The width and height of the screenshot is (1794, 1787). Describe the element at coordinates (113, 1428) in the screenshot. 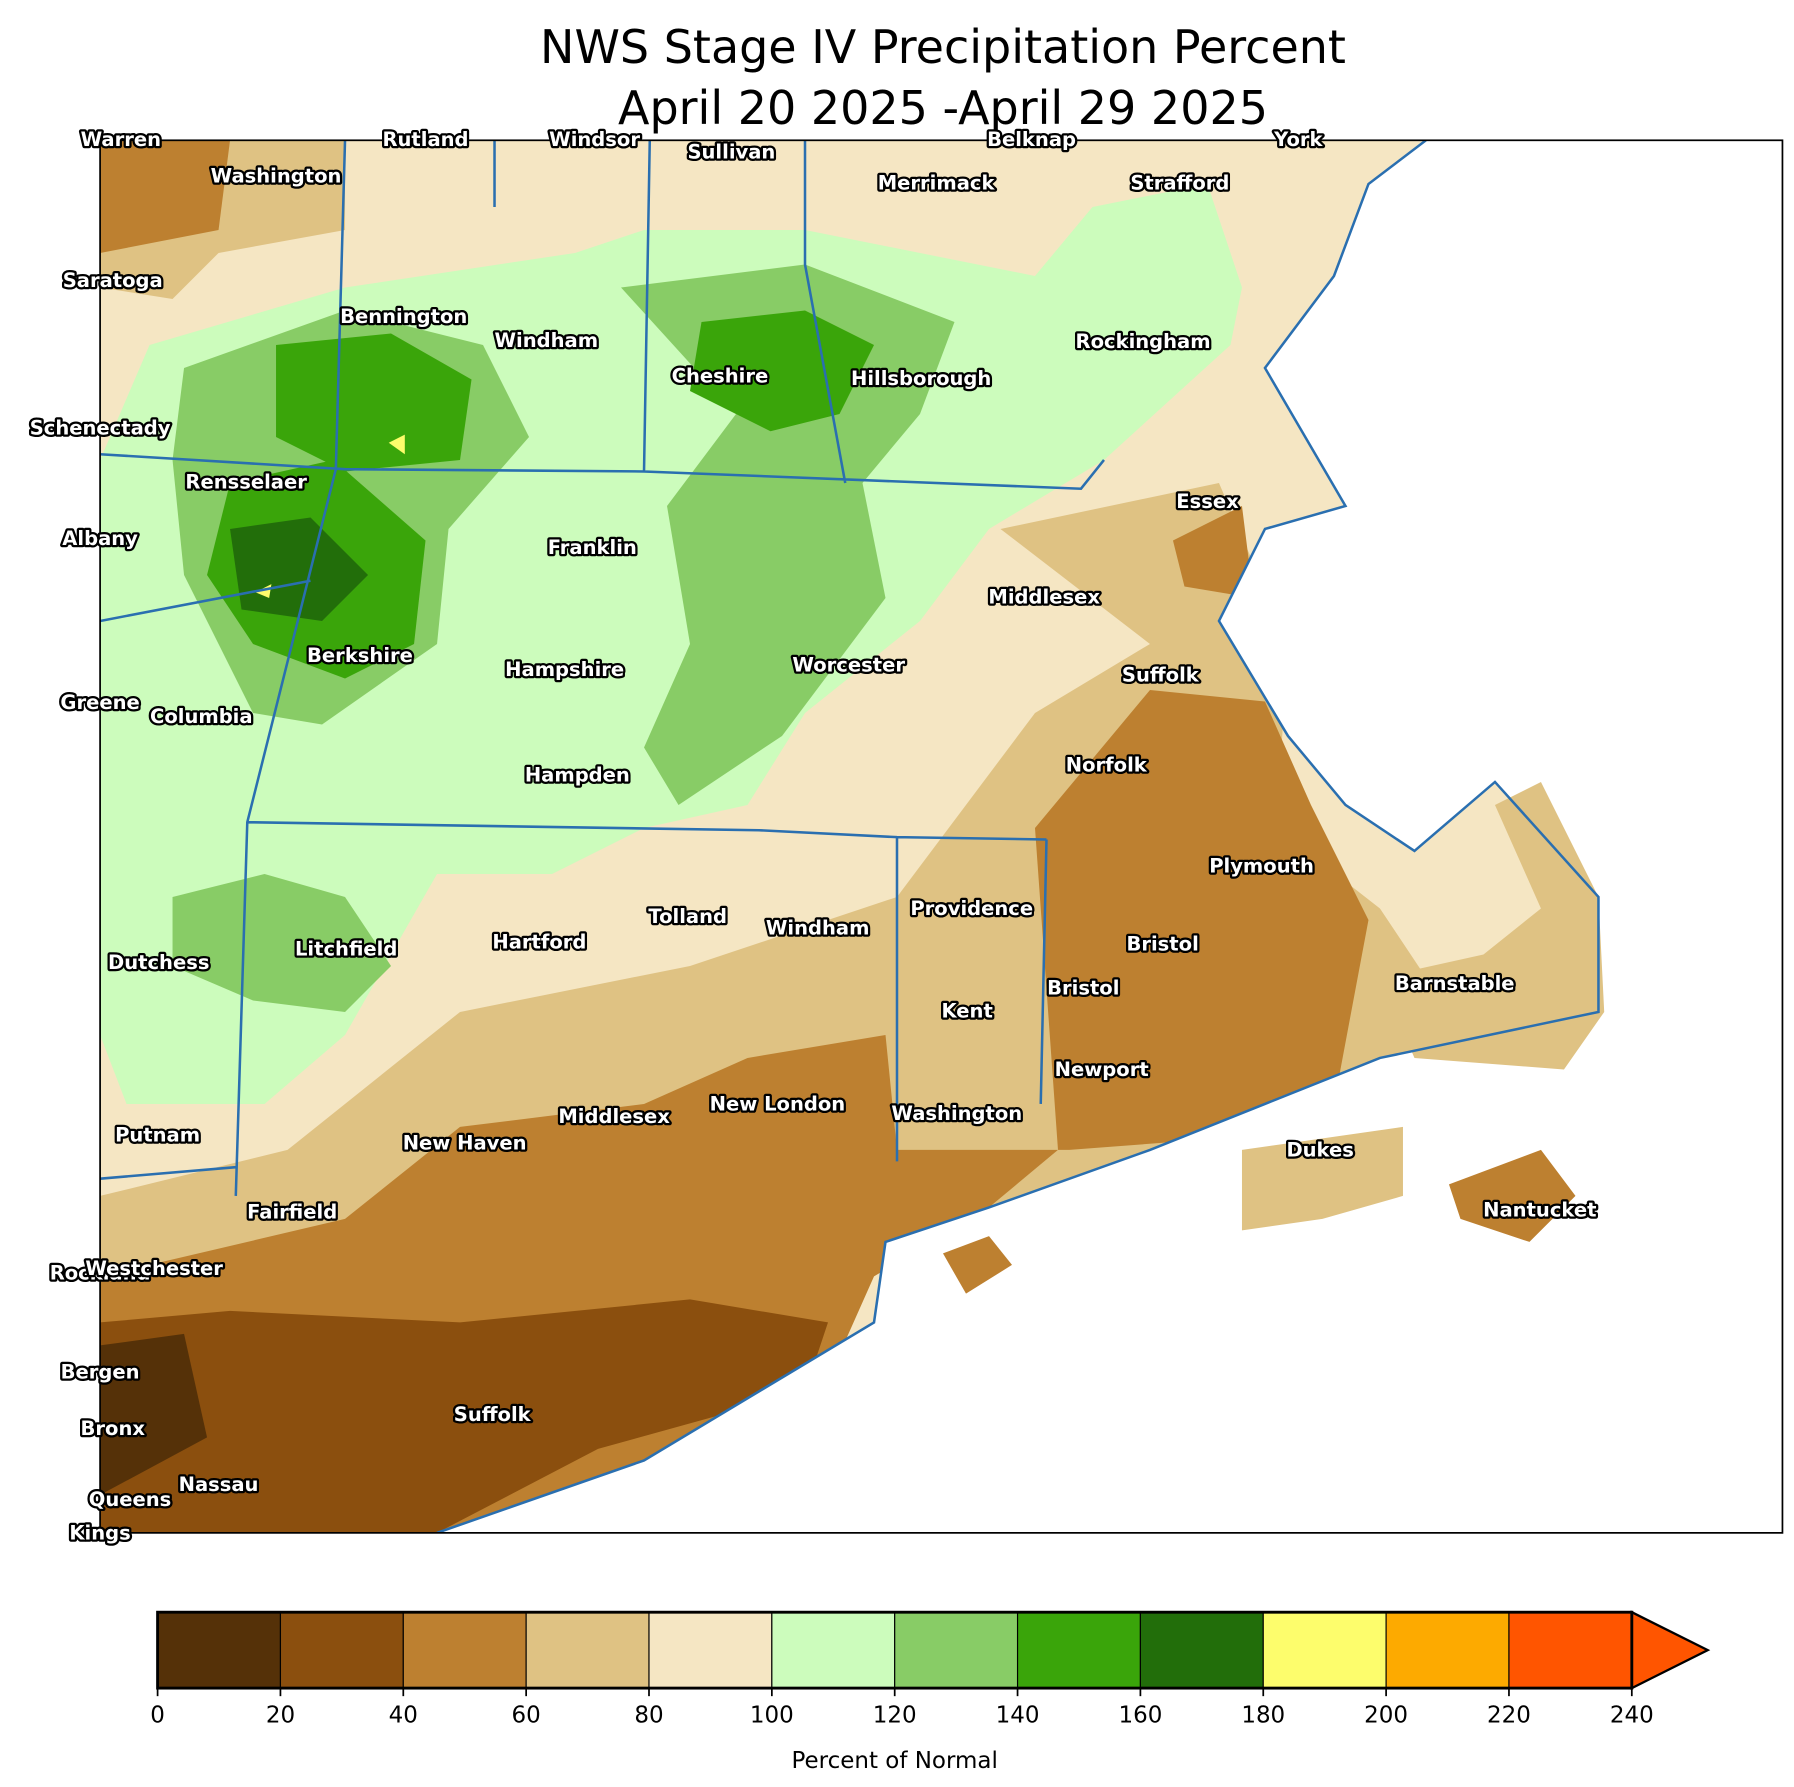

I see `county-label: Bronx` at that location.